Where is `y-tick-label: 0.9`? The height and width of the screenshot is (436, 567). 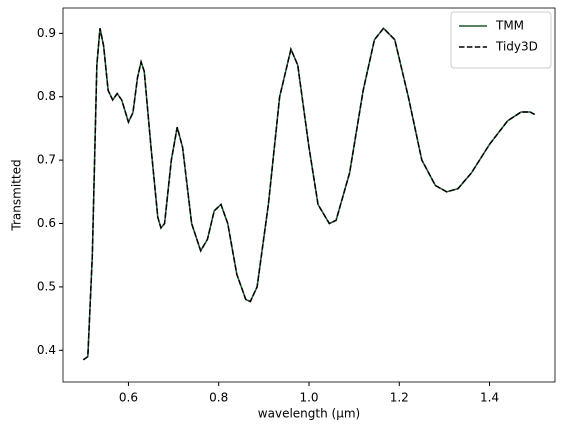
y-tick-label: 0.9 is located at coordinates (46, 33).